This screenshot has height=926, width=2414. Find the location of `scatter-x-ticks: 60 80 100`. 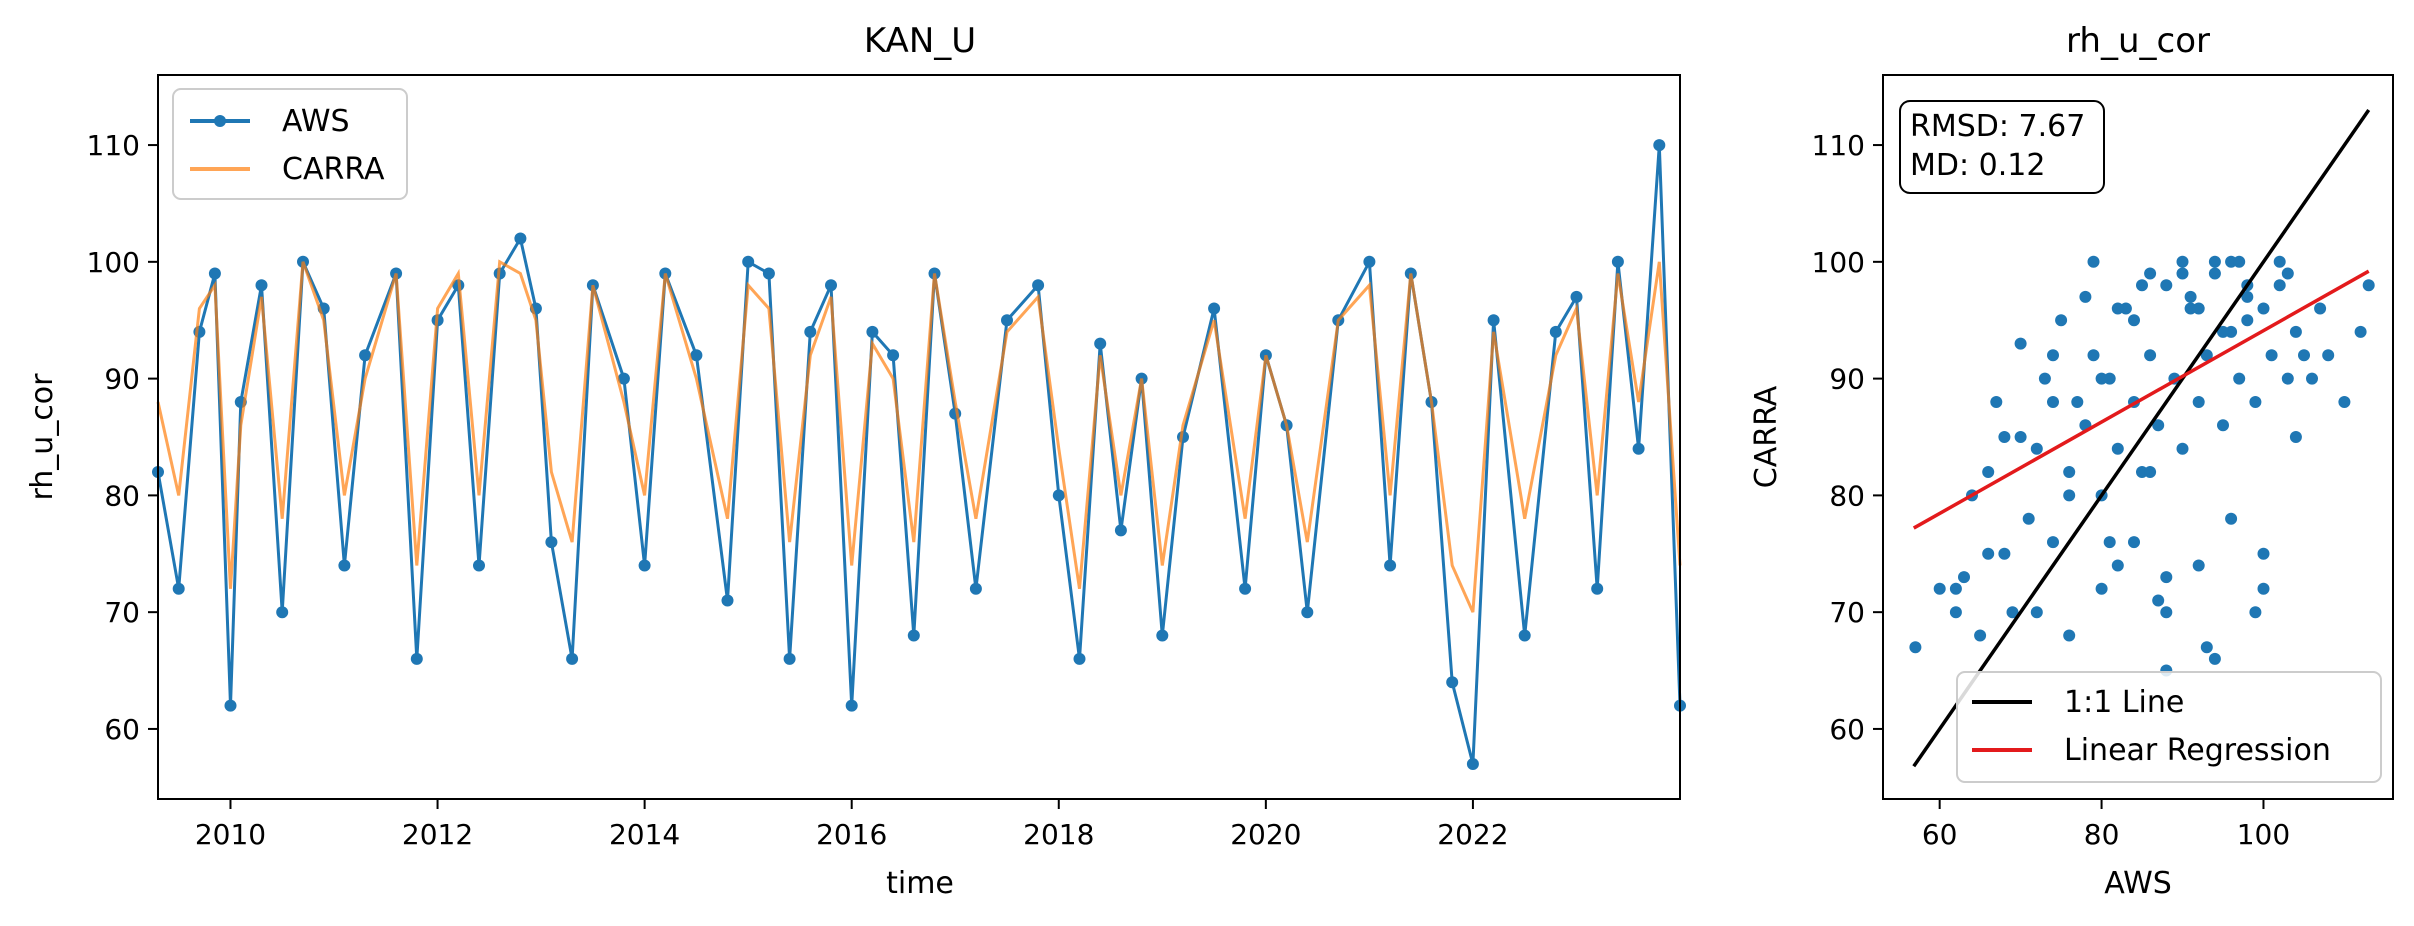

scatter-x-ticks: 60 80 100 is located at coordinates (2106, 825).